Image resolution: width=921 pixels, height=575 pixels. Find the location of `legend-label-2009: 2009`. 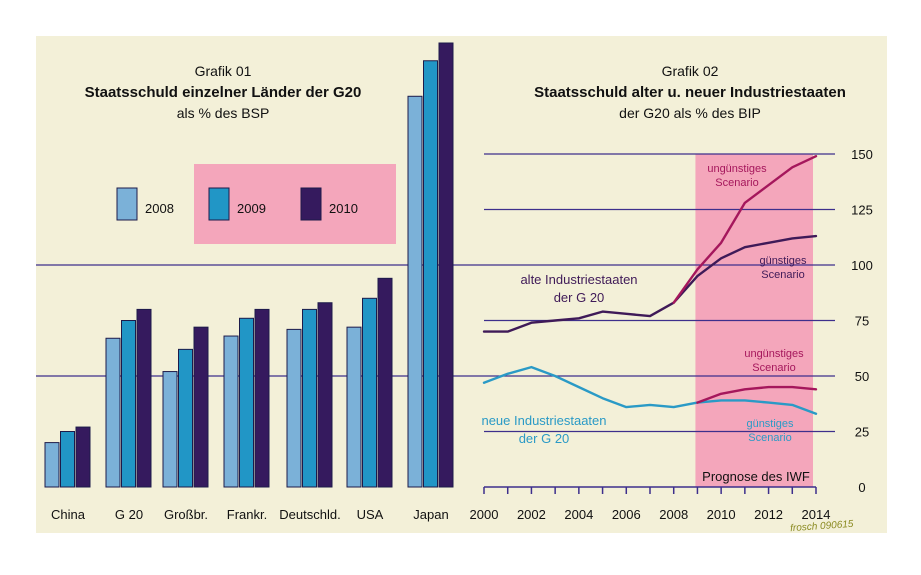

legend-label-2009: 2009 is located at coordinates (251, 208).